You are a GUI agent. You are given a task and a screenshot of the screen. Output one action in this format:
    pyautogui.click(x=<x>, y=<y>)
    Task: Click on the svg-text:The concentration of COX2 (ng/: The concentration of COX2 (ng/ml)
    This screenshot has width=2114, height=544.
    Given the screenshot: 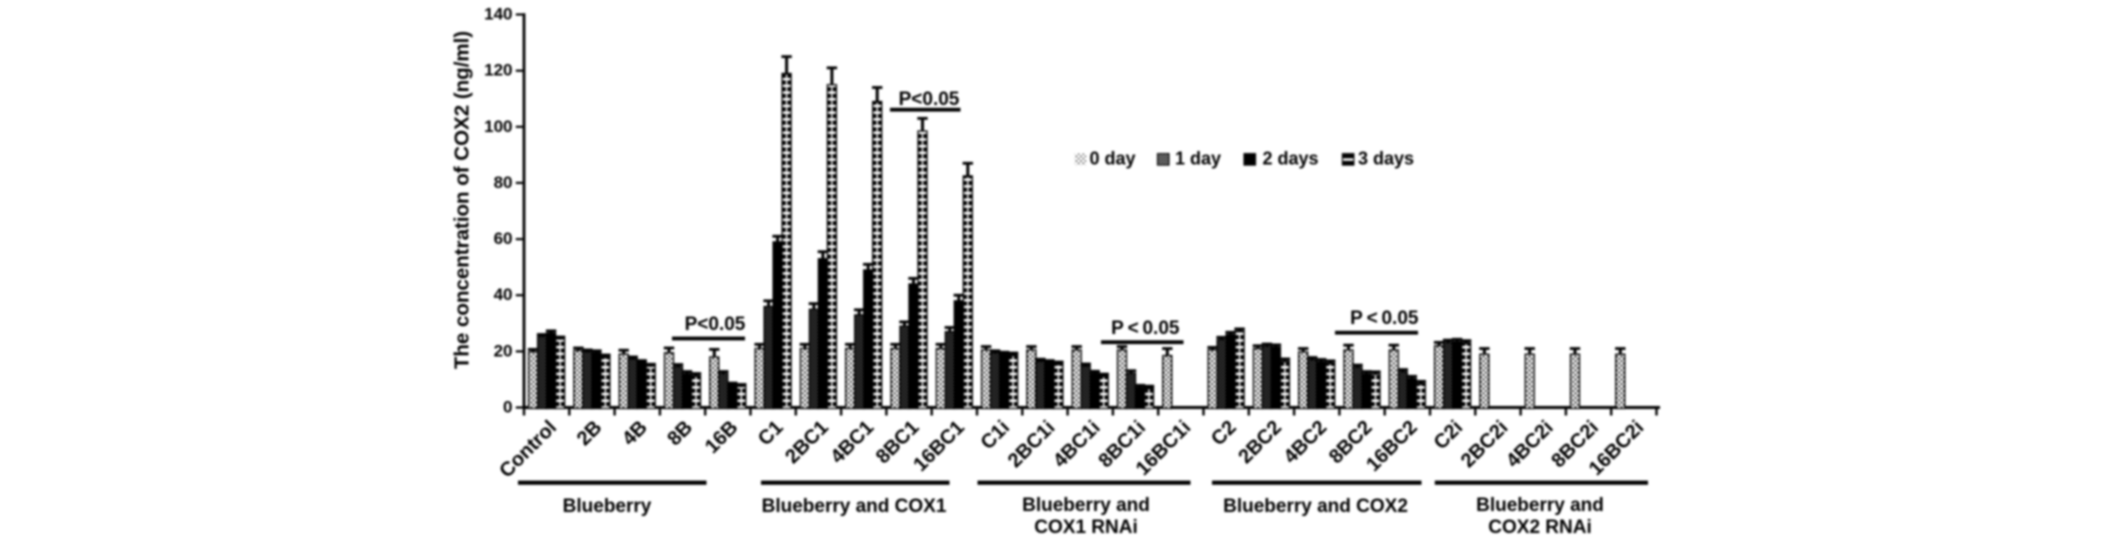 What is the action you would take?
    pyautogui.click(x=462, y=200)
    